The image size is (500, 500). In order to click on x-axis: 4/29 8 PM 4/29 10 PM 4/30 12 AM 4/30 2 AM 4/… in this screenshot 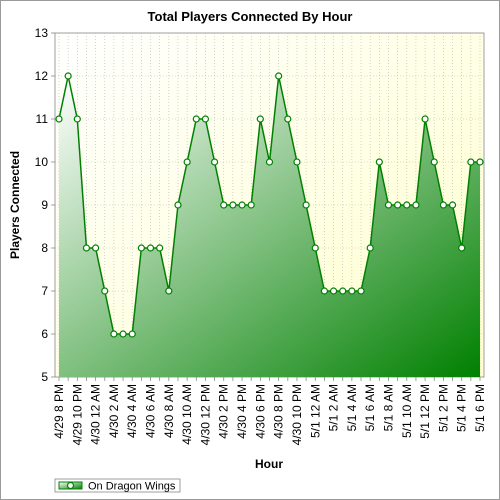, I will do `click(269, 411)`.